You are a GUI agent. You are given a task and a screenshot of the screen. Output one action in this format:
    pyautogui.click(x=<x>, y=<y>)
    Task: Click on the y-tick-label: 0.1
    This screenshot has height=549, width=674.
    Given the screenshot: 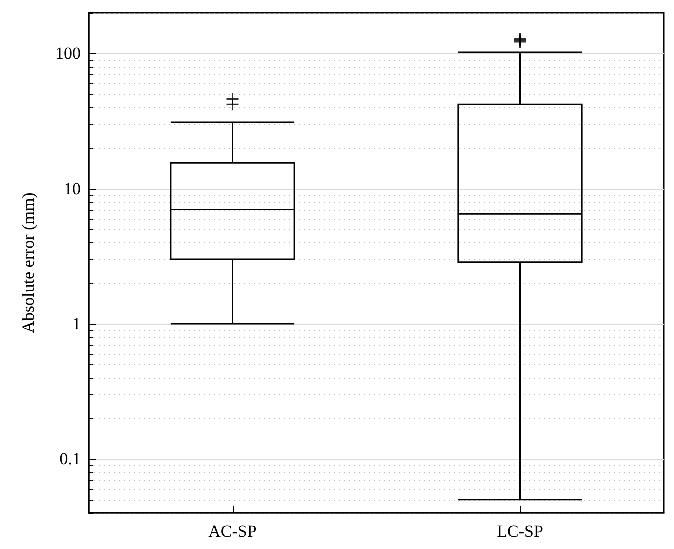 What is the action you would take?
    pyautogui.click(x=70, y=459)
    